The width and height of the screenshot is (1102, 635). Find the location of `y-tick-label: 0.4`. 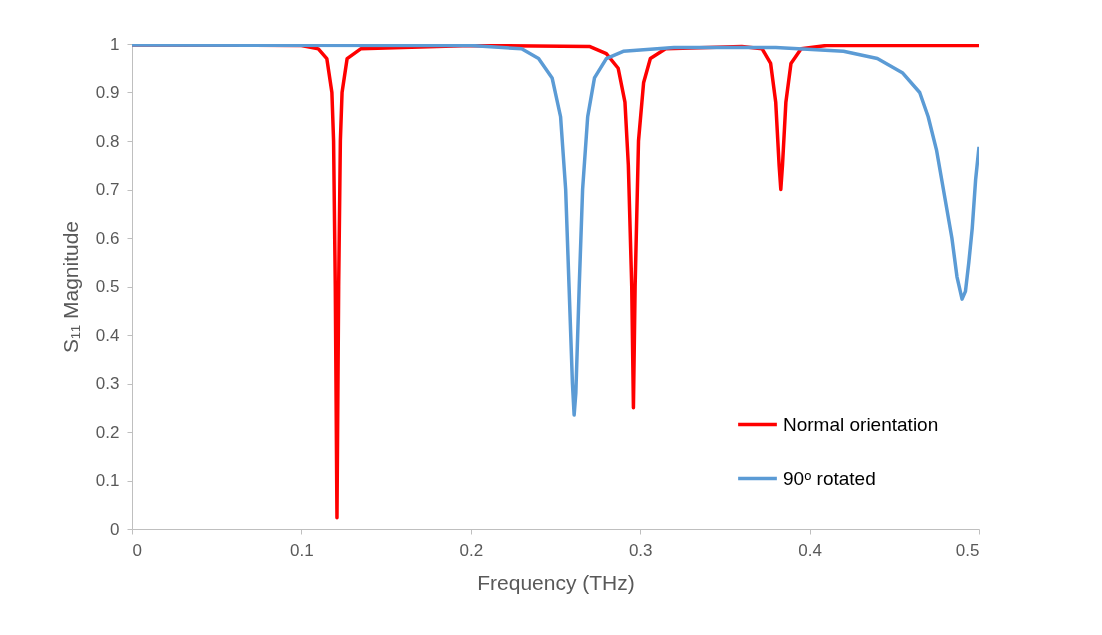

y-tick-label: 0.4 is located at coordinates (107, 335).